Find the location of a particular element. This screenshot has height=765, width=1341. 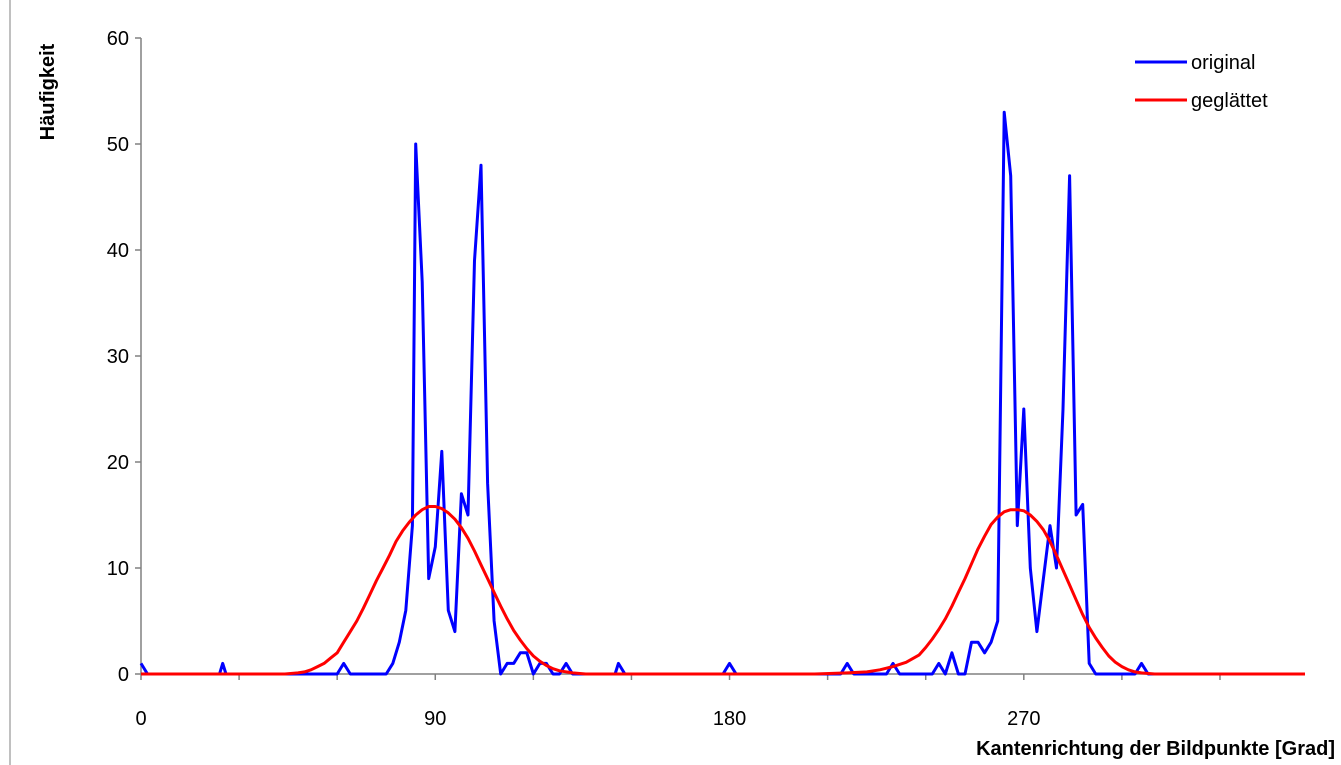

y-tick-label: 50 is located at coordinates (118, 145).